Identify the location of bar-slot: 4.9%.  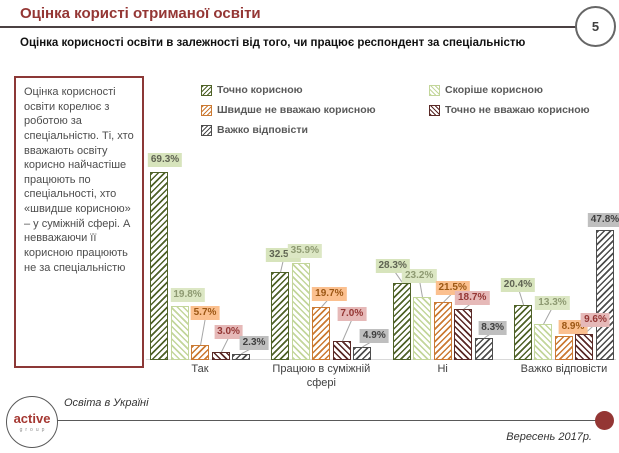
(371, 344).